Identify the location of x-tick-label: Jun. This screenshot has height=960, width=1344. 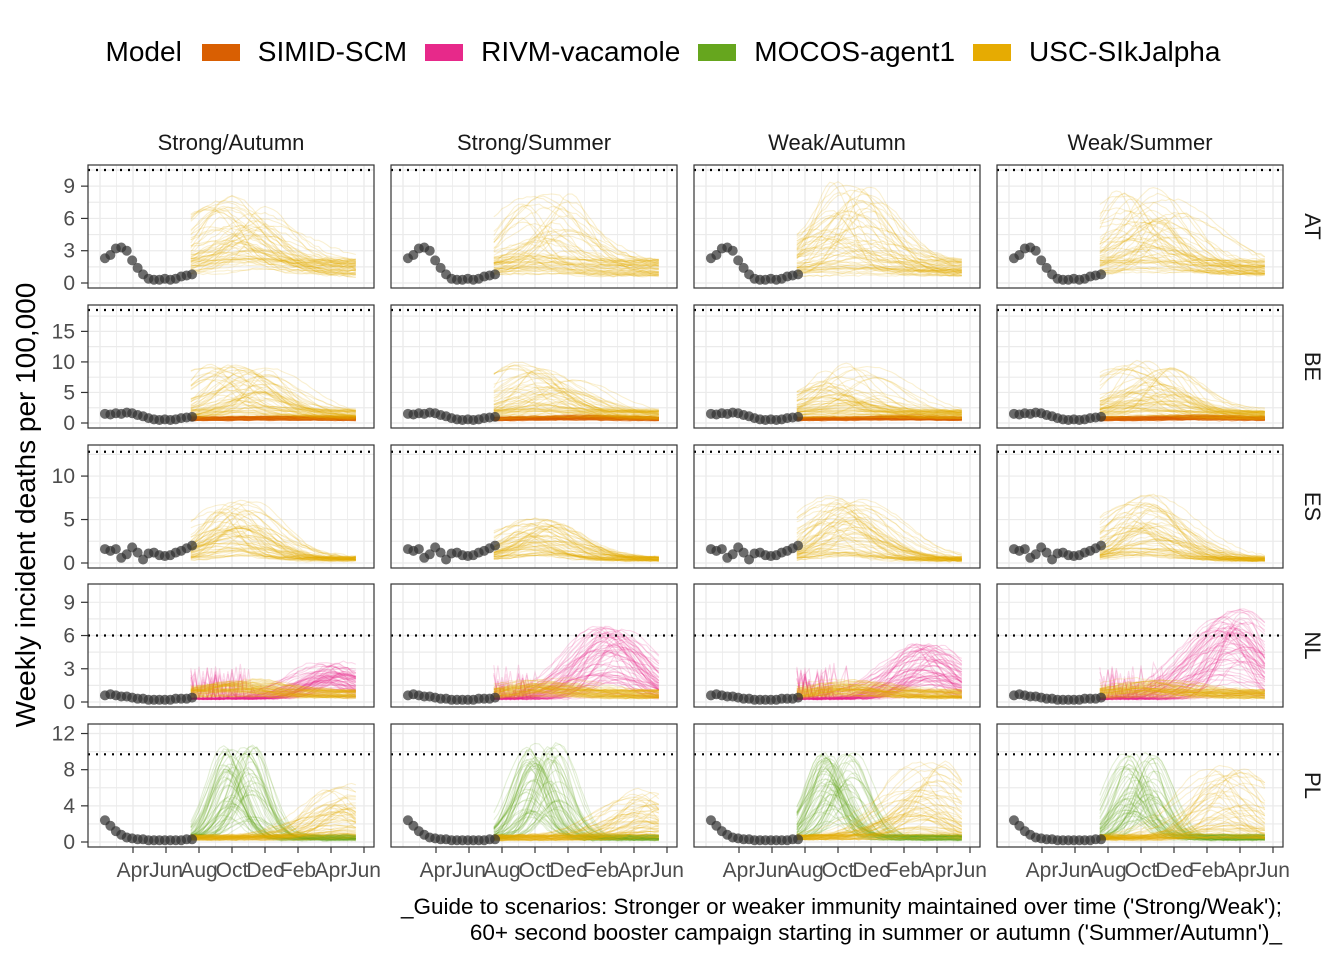
(772, 870).